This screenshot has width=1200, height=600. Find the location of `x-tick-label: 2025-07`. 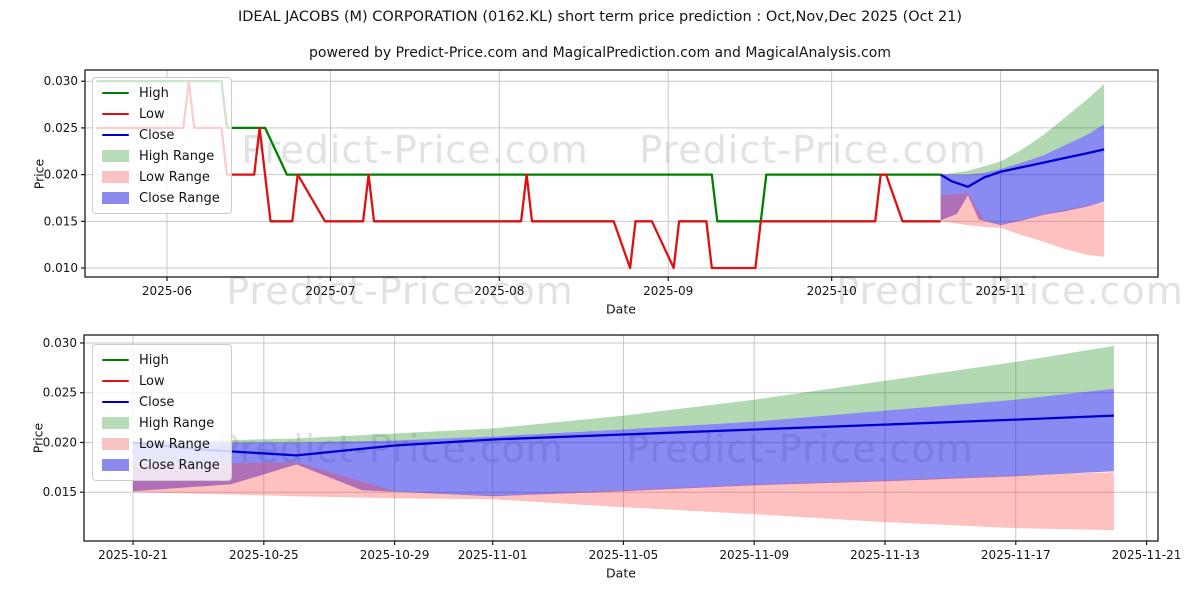

x-tick-label: 2025-07 is located at coordinates (330, 291).